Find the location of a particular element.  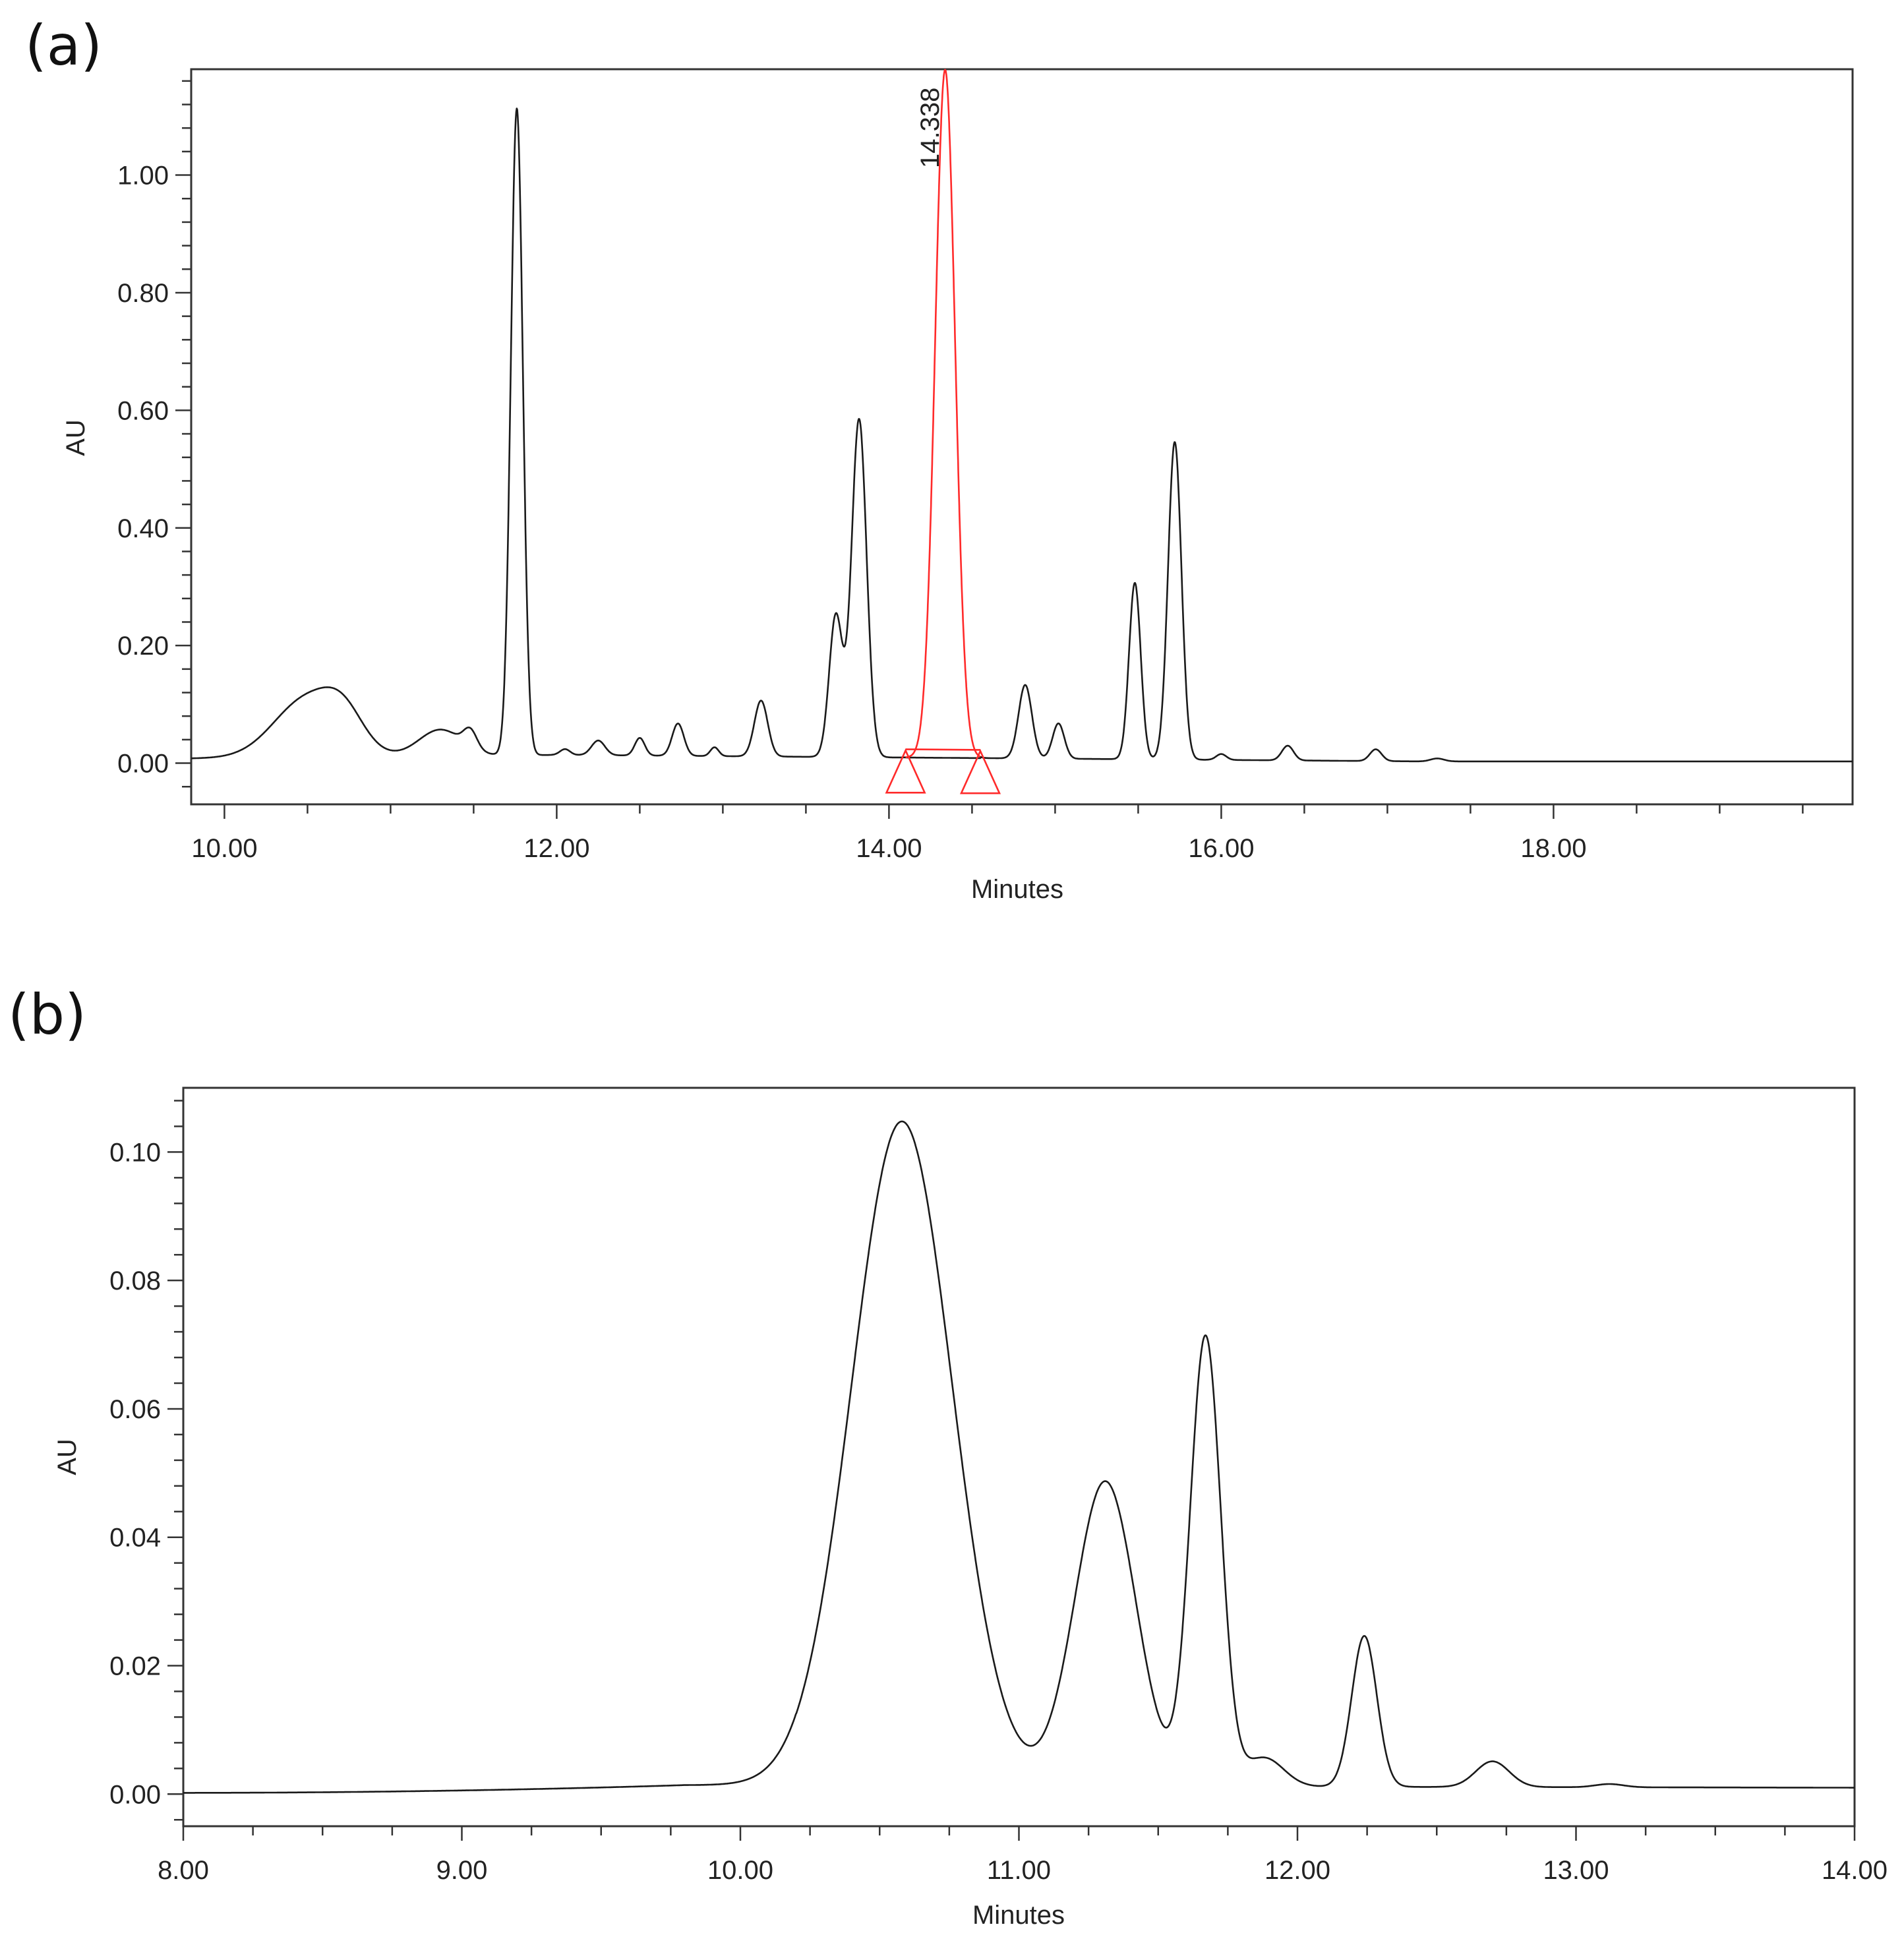

peak-end-marker is located at coordinates (980, 771).